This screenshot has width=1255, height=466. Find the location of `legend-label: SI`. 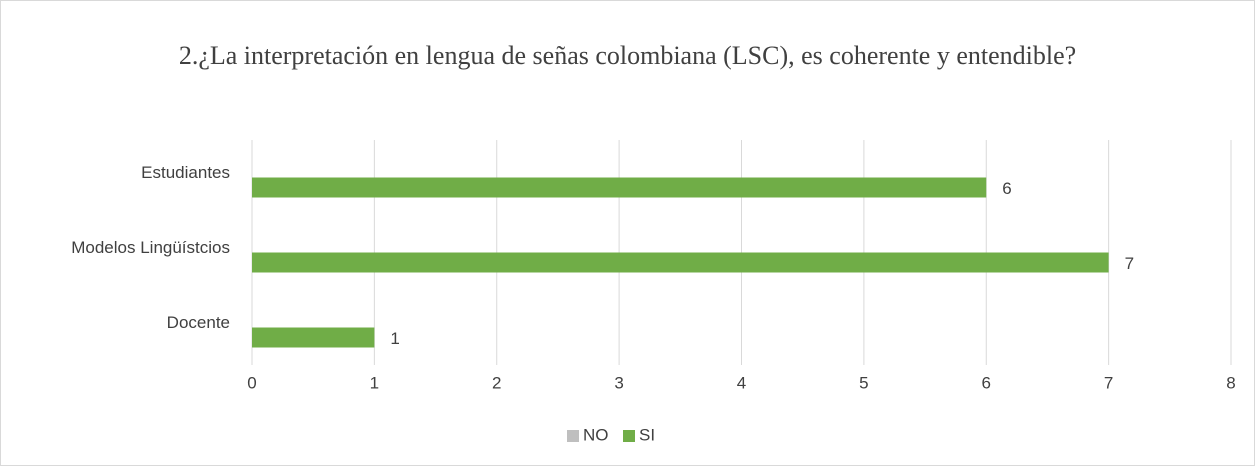

legend-label: SI is located at coordinates (647, 434).